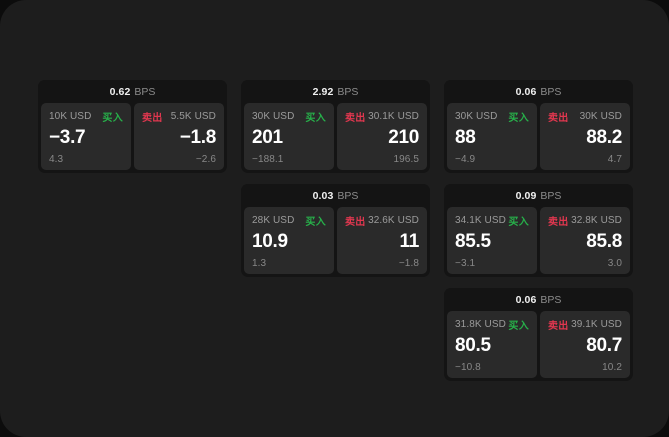 This screenshot has width=669, height=437. Describe the element at coordinates (406, 159) in the screenshot. I see `sell-delta: 196.5` at that location.